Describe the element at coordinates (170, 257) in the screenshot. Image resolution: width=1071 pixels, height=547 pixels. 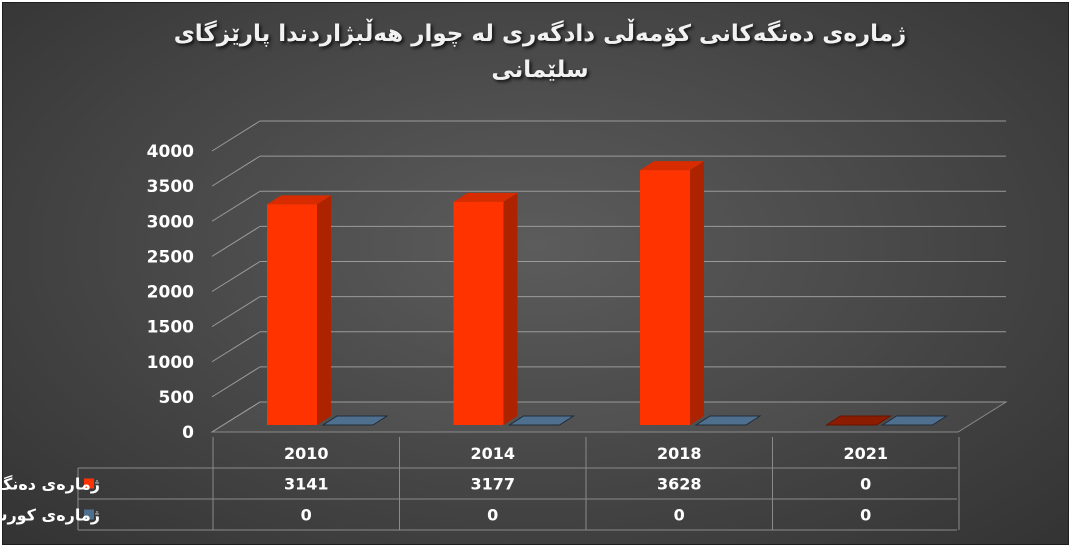
I see `y-tick-label: 2500` at that location.